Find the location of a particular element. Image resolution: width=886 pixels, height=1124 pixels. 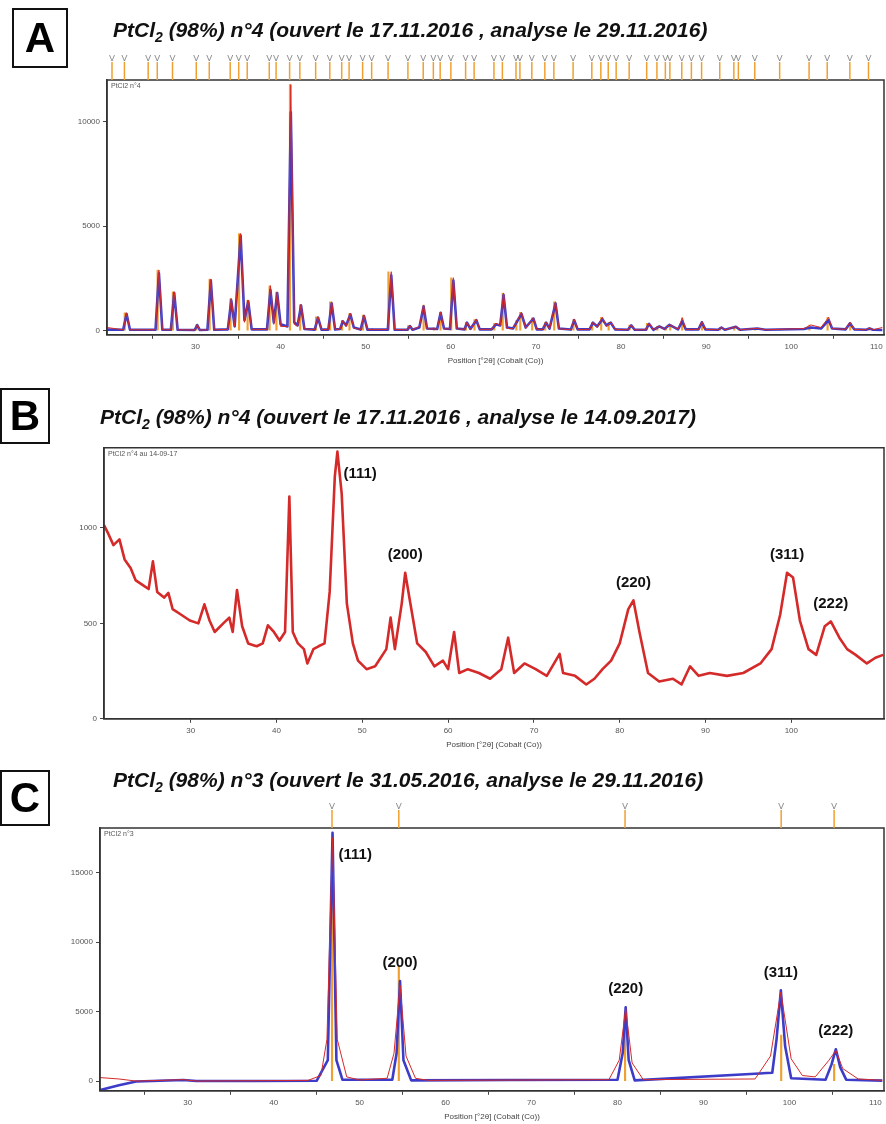

text: B is located at coordinates (25, 416).